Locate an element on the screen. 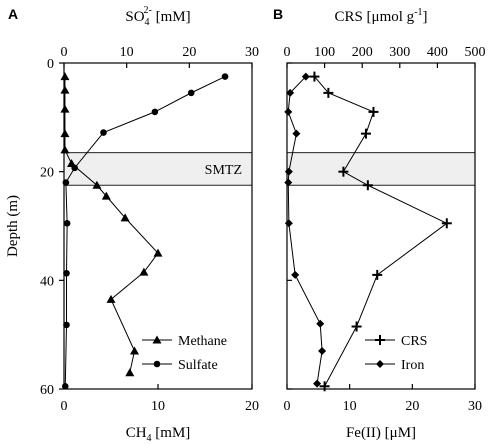 The width and height of the screenshot is (490, 445). panel-b-smtz-band is located at coordinates (381, 169).